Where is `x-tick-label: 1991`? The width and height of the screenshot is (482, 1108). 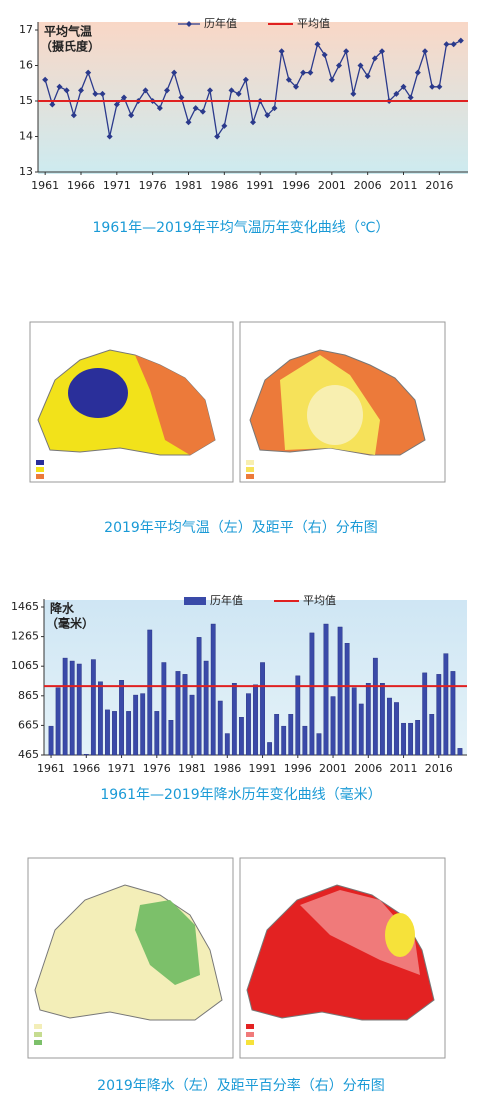
x-tick-label: 1991 is located at coordinates (260, 185).